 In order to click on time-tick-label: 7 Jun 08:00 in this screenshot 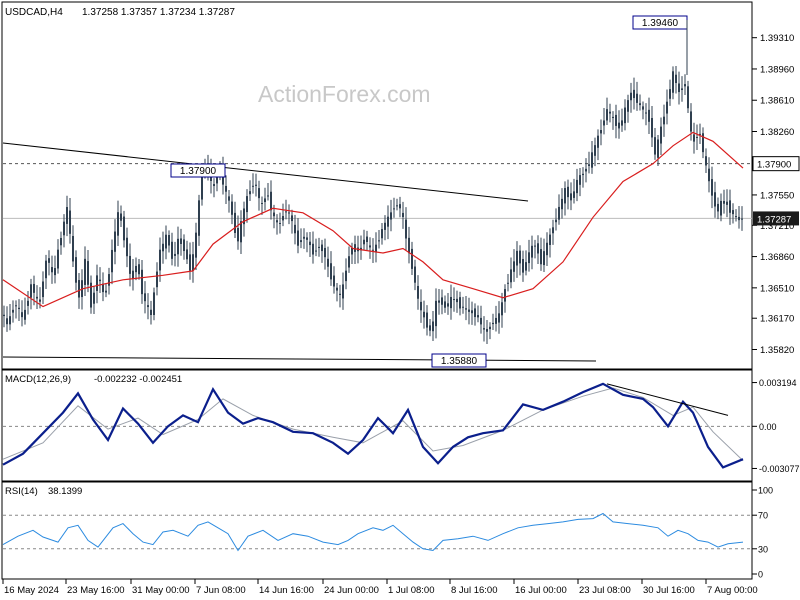, I will do `click(221, 590)`.